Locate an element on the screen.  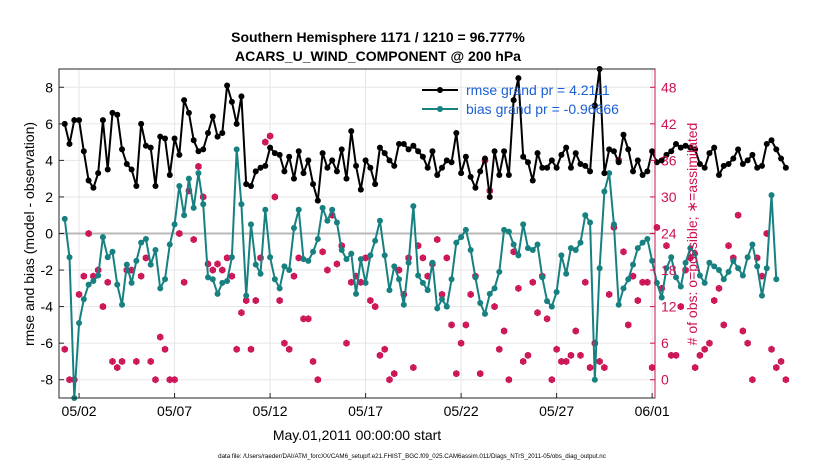
x-tick-label: 05/12 is located at coordinates (270, 411).